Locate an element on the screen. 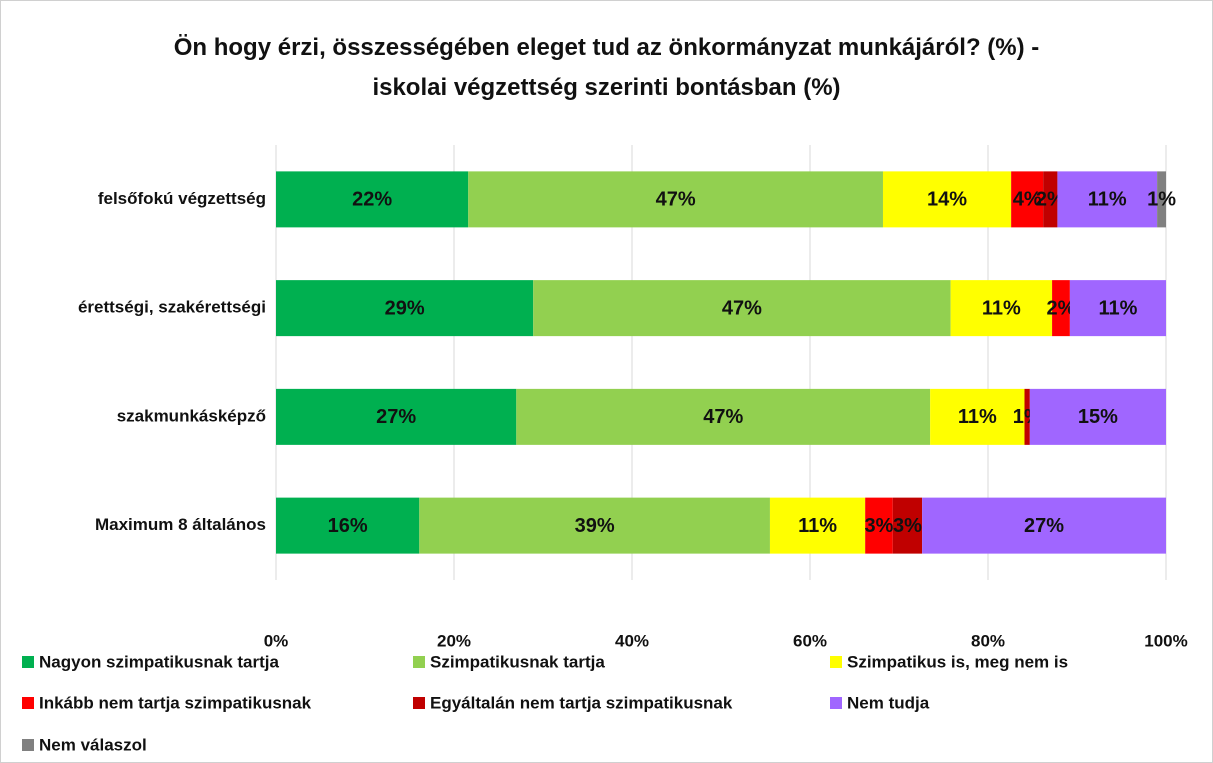 This screenshot has width=1213, height=763. legend-label: Szimpatikusnak tartja is located at coordinates (517, 661).